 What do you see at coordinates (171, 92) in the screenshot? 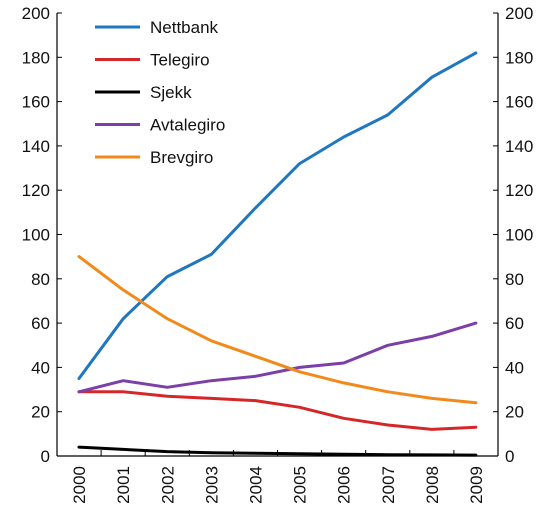
I see `legend-label-sjekk: Sjekk` at bounding box center [171, 92].